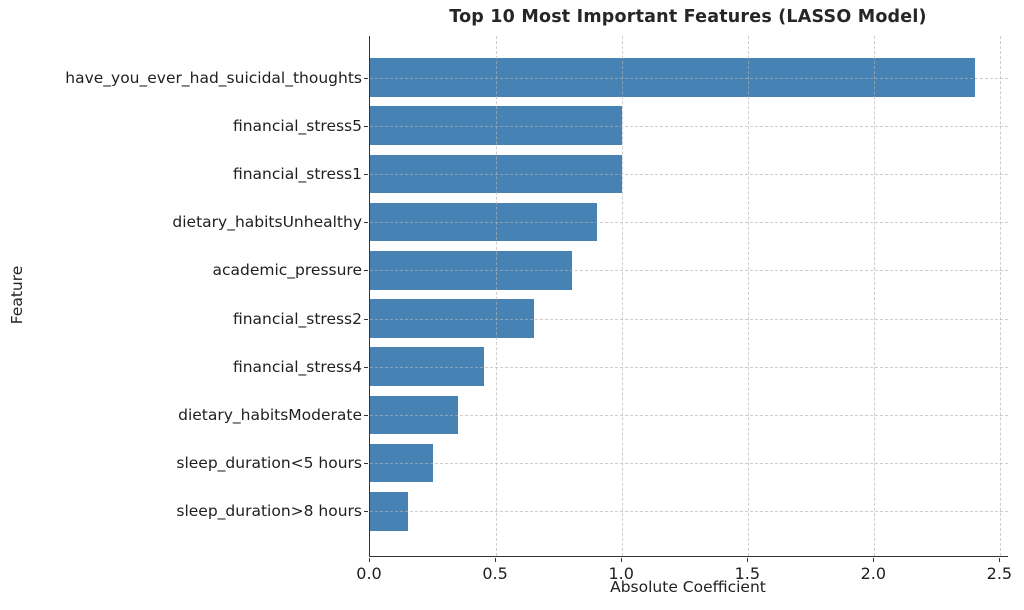 Image resolution: width=1024 pixels, height=610 pixels. Describe the element at coordinates (297, 366) in the screenshot. I see `y-tick-label: financial_stress4` at that location.